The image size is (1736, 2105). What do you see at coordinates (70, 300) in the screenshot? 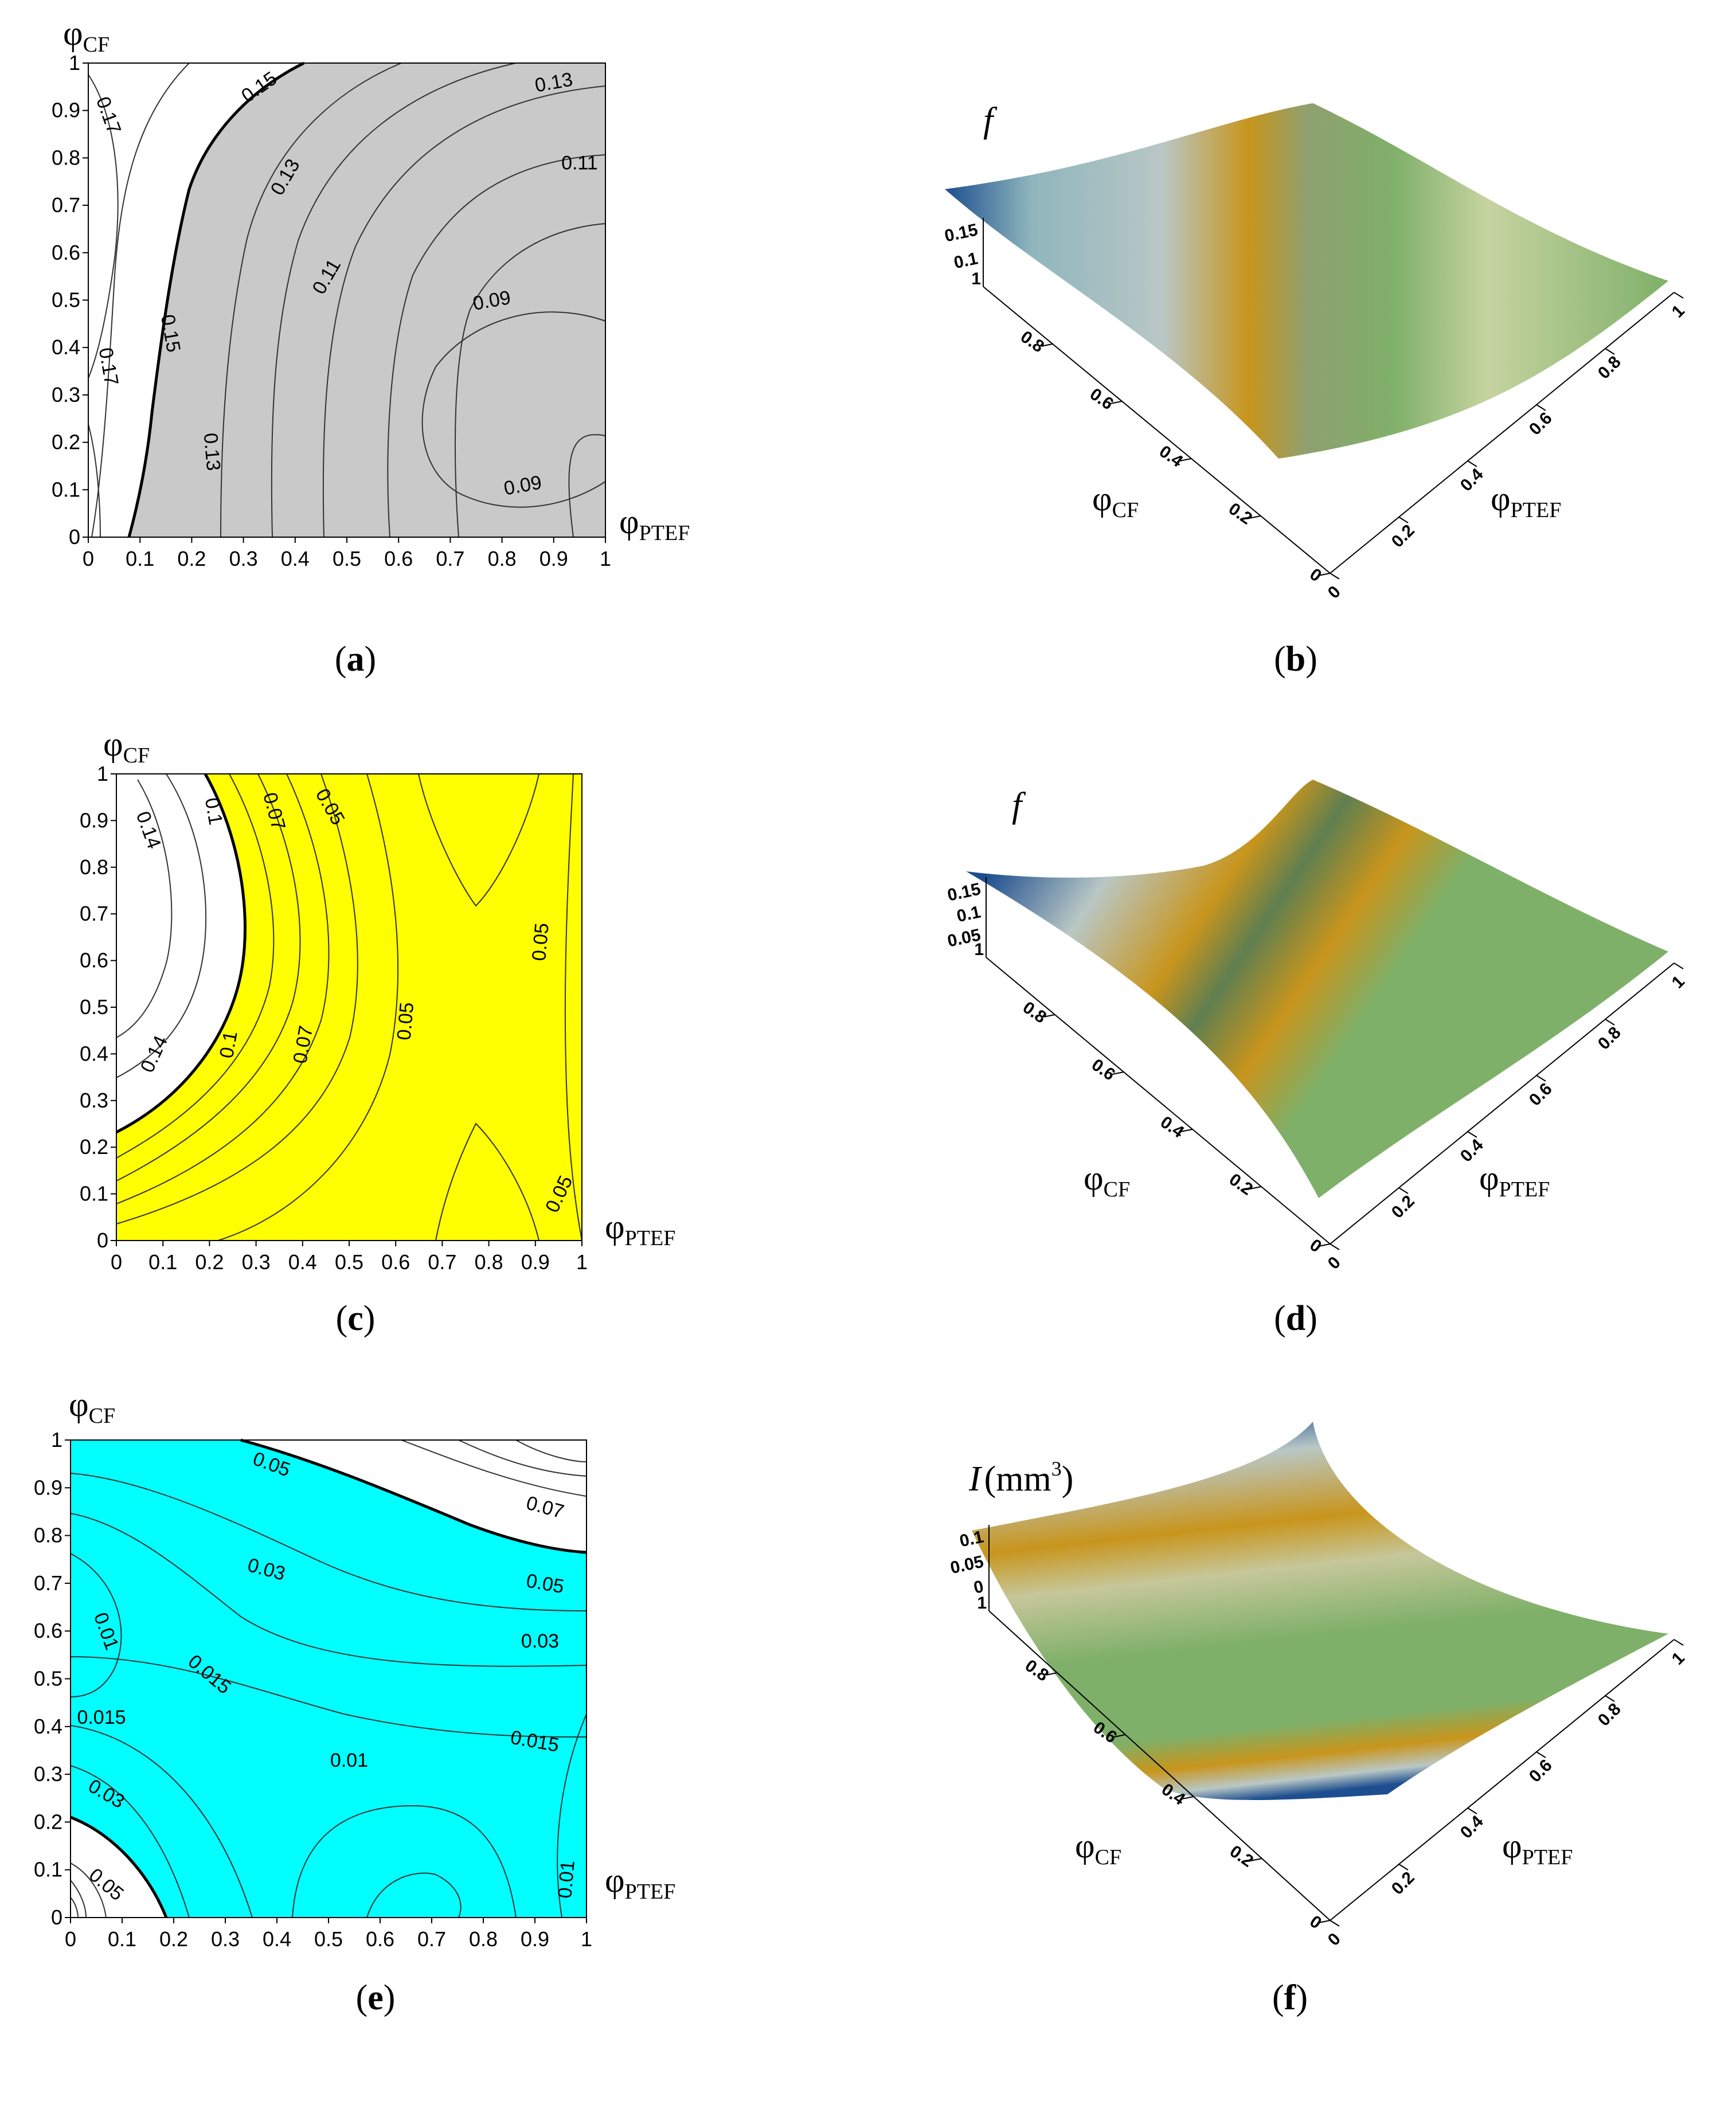
I see `y-axis-ticks-a: 0 0.1 0.2 0.3 0.4 0.5 0.6 0.7 0.8 0.9 1` at bounding box center [70, 300].